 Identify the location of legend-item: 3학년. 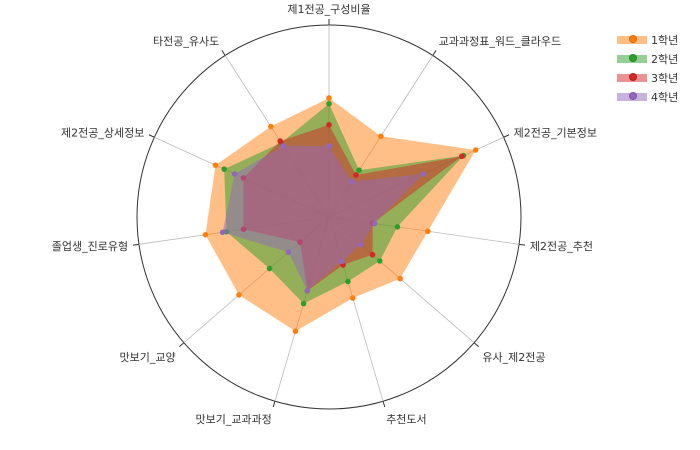
(647, 77).